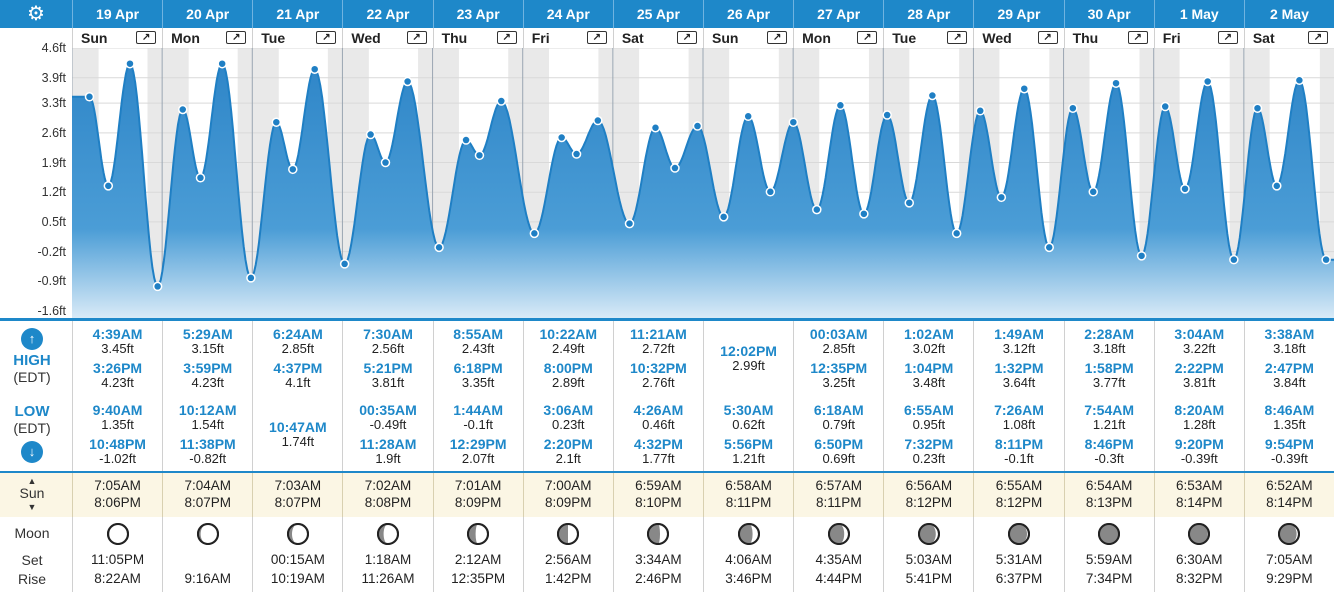  I want to click on sun-day-column: 6:59AM 8:10PM, so click(657, 495).